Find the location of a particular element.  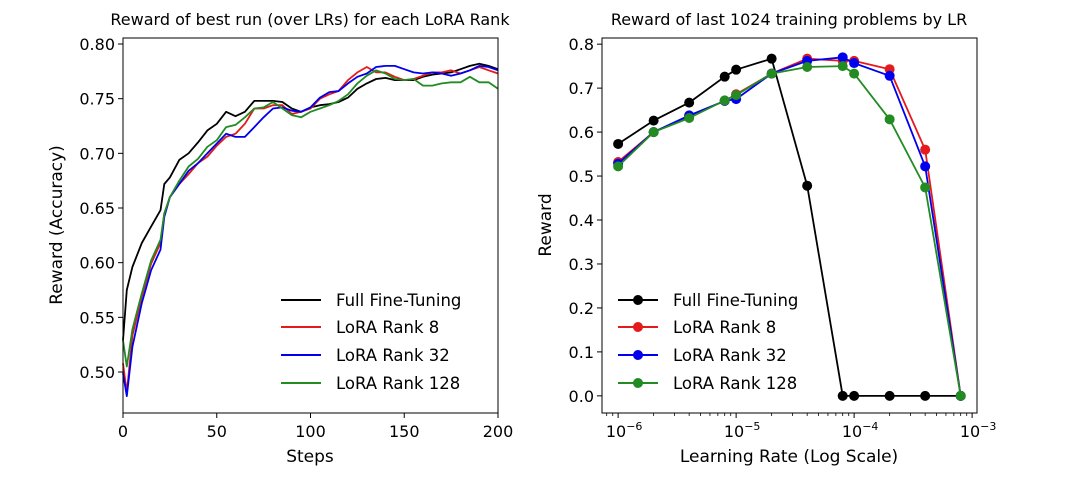

x-tick-label: 0 is located at coordinates (123, 431).